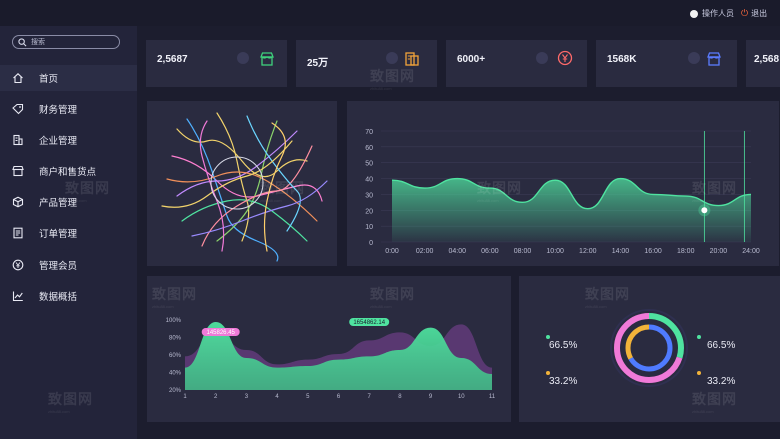 This screenshot has height=439, width=780. I want to click on x-tick-label: 9, so click(431, 397).